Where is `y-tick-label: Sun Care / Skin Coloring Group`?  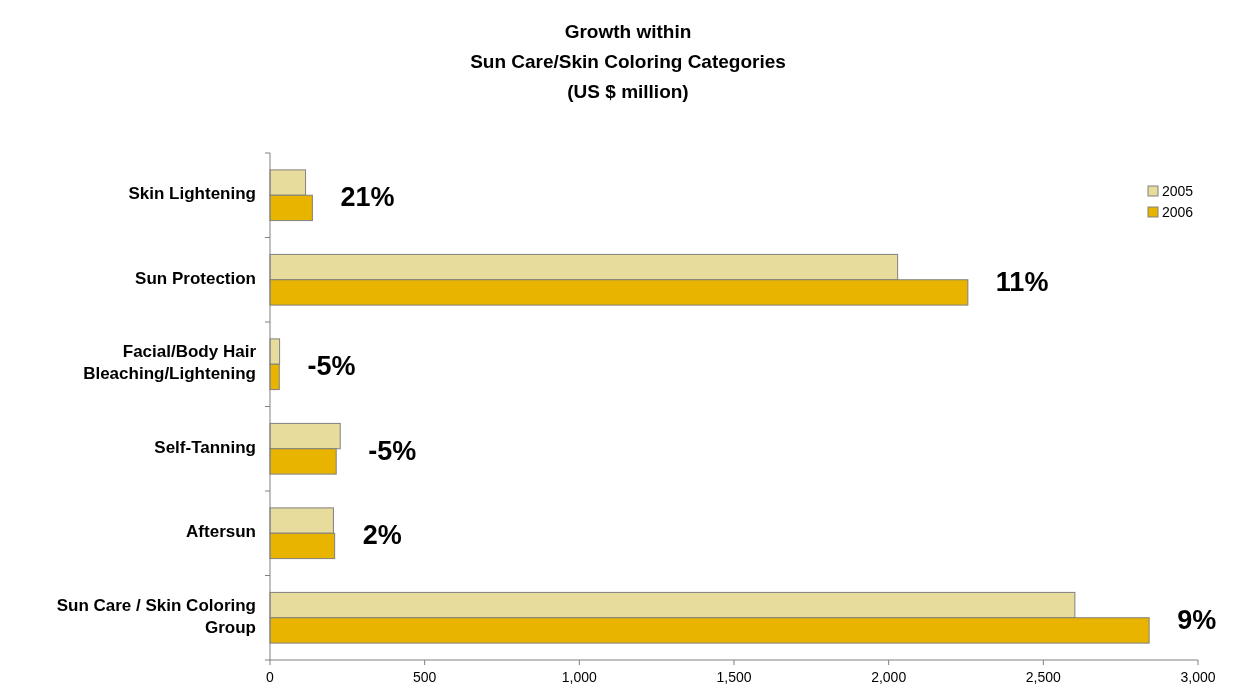 y-tick-label: Sun Care / Skin Coloring Group is located at coordinates (156, 617).